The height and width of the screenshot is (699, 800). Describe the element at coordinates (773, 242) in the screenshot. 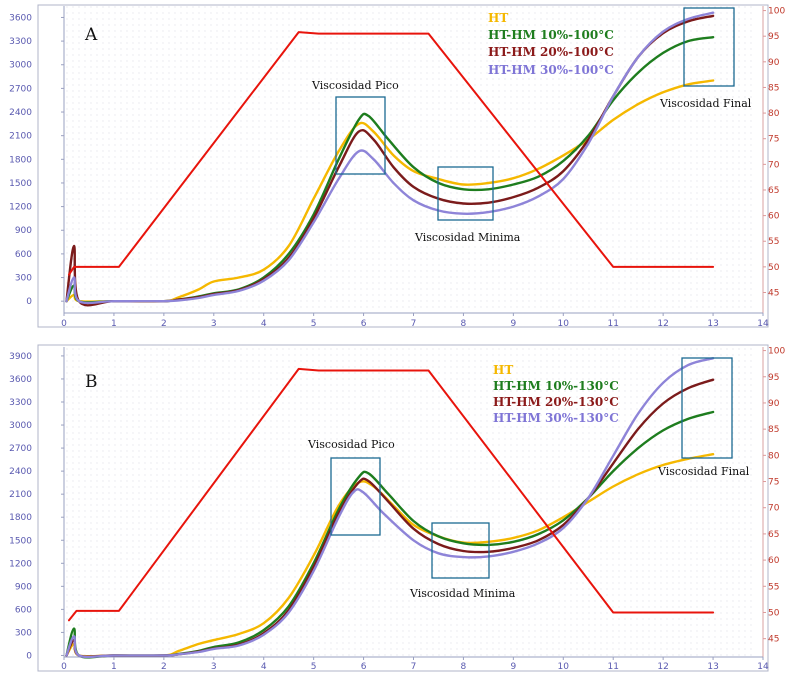

I see `panel-a-right-tick-label: 55` at that location.